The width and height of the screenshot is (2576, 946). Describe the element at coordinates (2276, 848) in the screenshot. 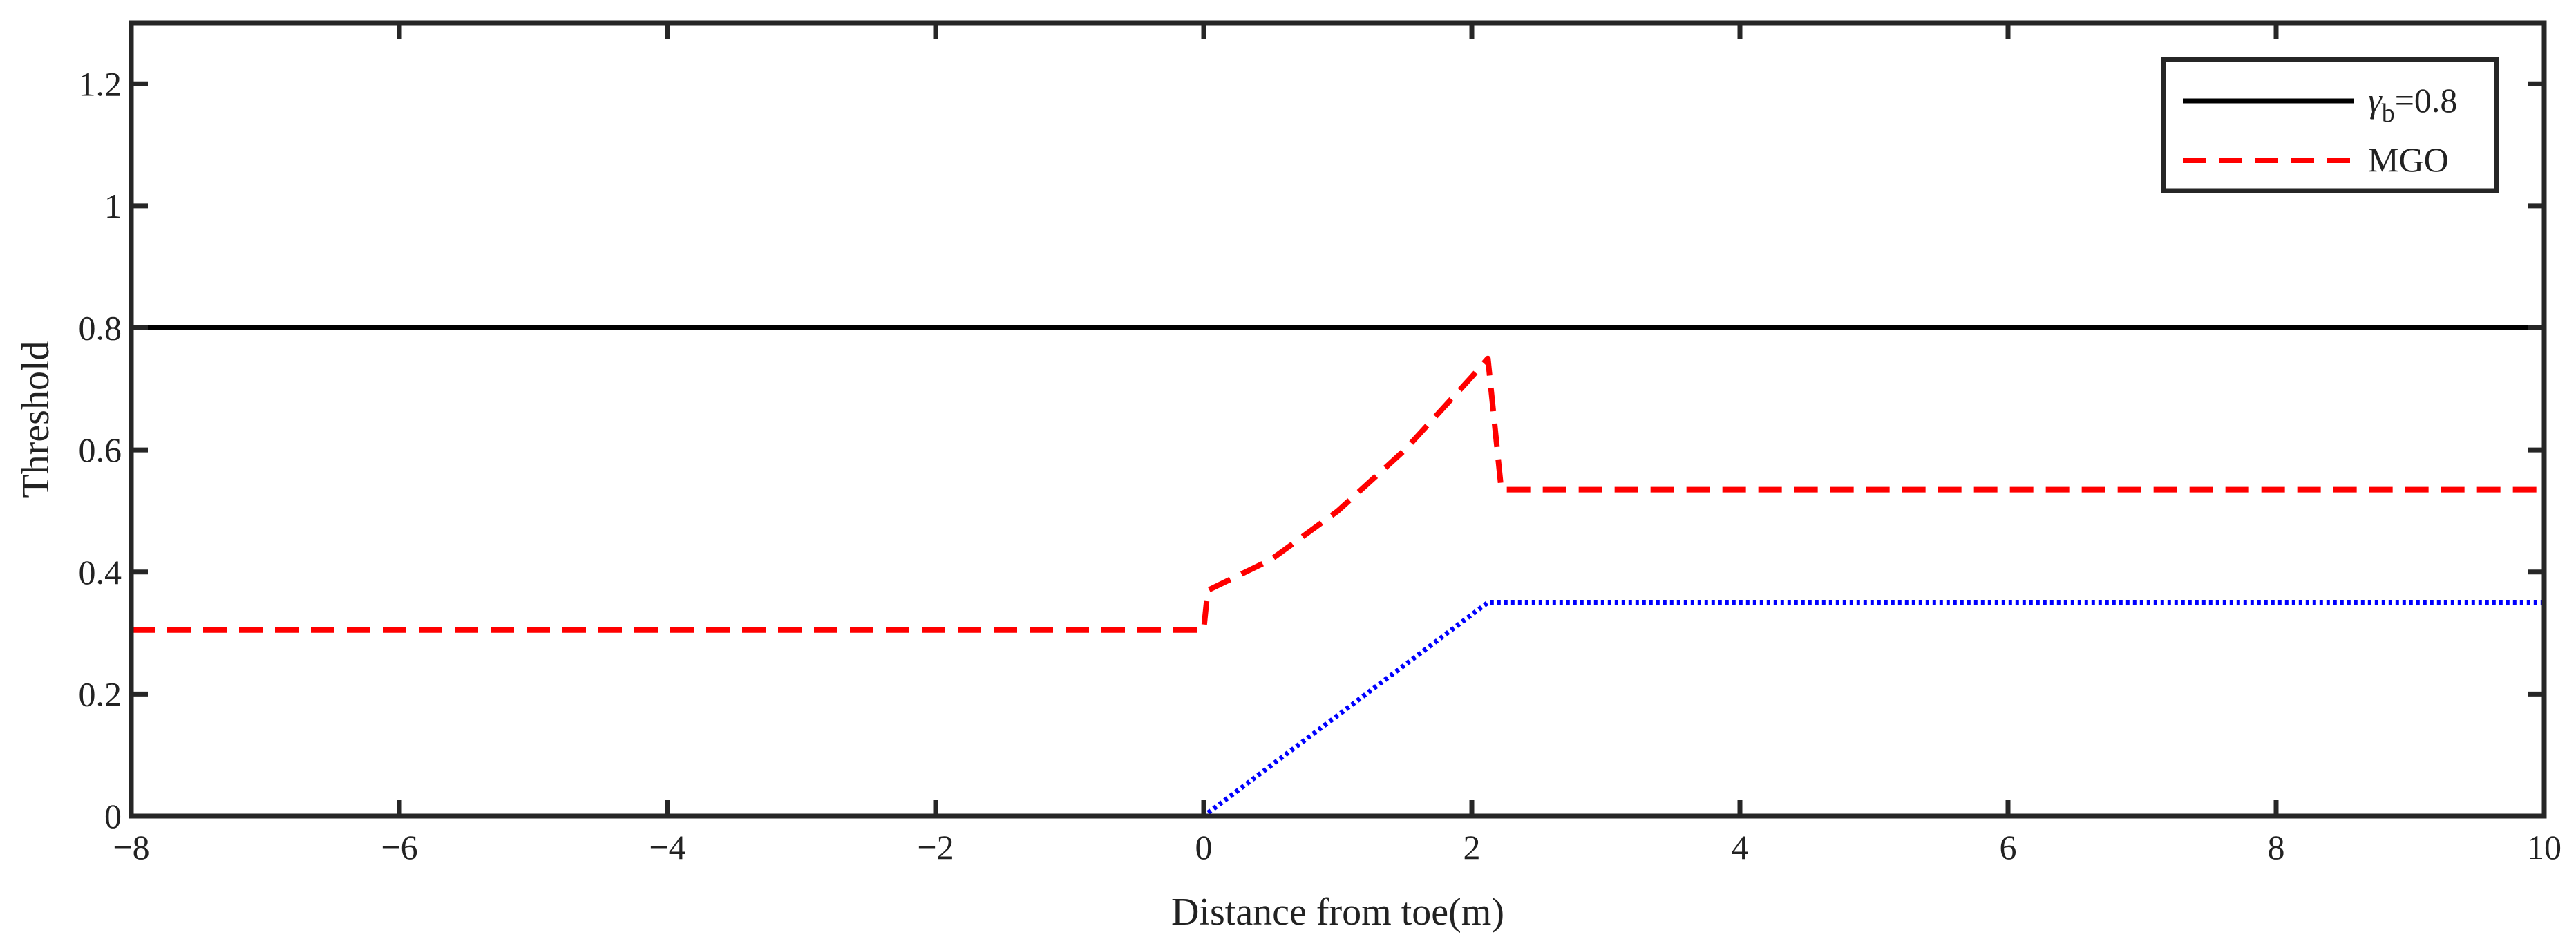

I see `x-tick-label: 8` at that location.